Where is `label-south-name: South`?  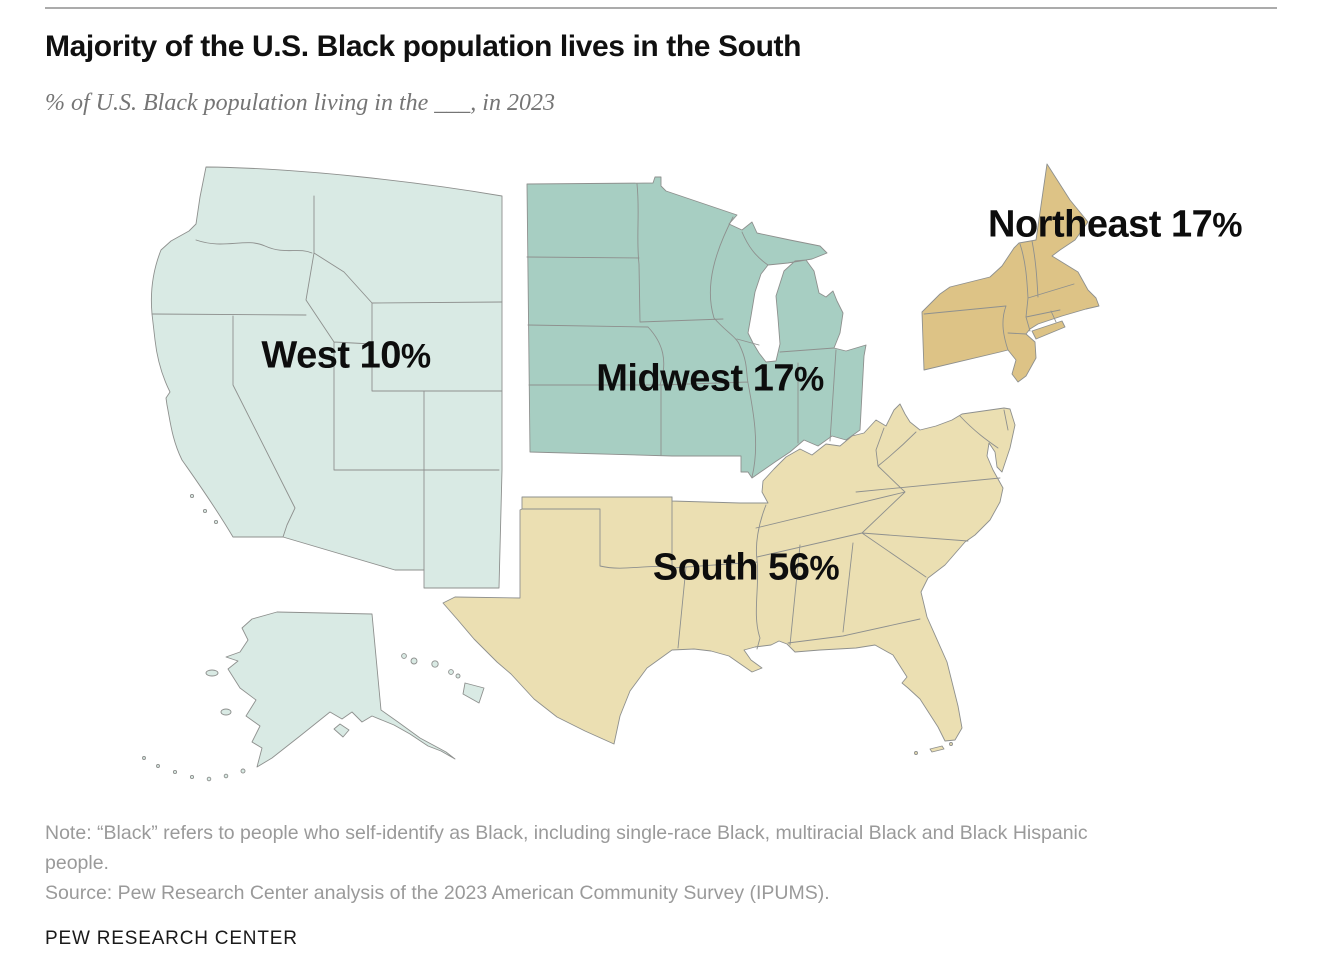 label-south-name: South is located at coordinates (705, 567).